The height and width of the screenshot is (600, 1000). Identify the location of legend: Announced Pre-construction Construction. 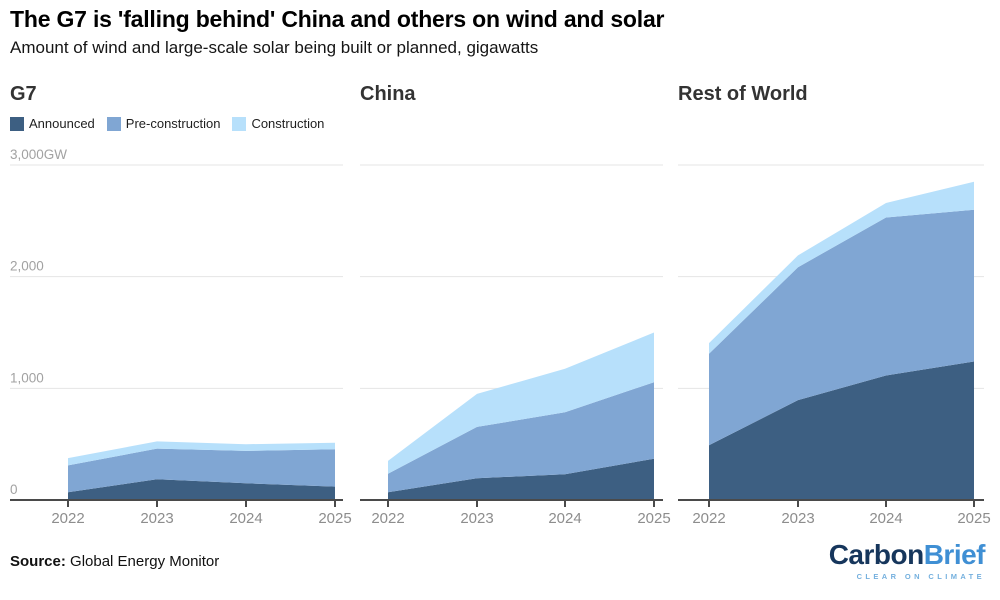
(167, 123).